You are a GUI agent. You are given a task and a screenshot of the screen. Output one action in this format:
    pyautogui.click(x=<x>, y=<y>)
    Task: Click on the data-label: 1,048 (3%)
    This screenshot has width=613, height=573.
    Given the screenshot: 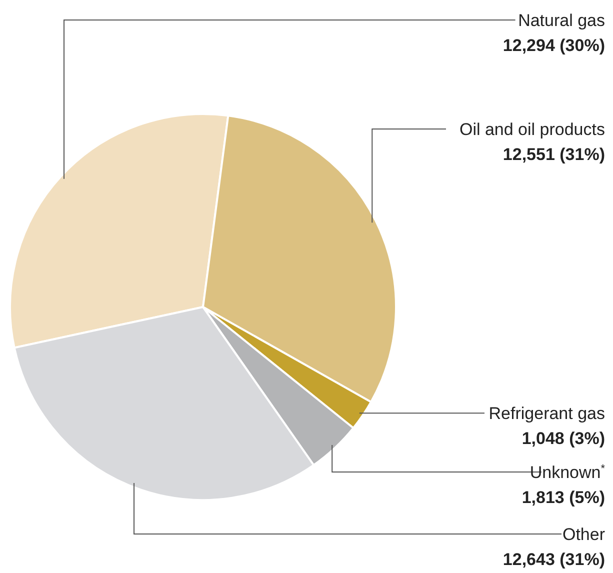 What is the action you would take?
    pyautogui.click(x=563, y=438)
    